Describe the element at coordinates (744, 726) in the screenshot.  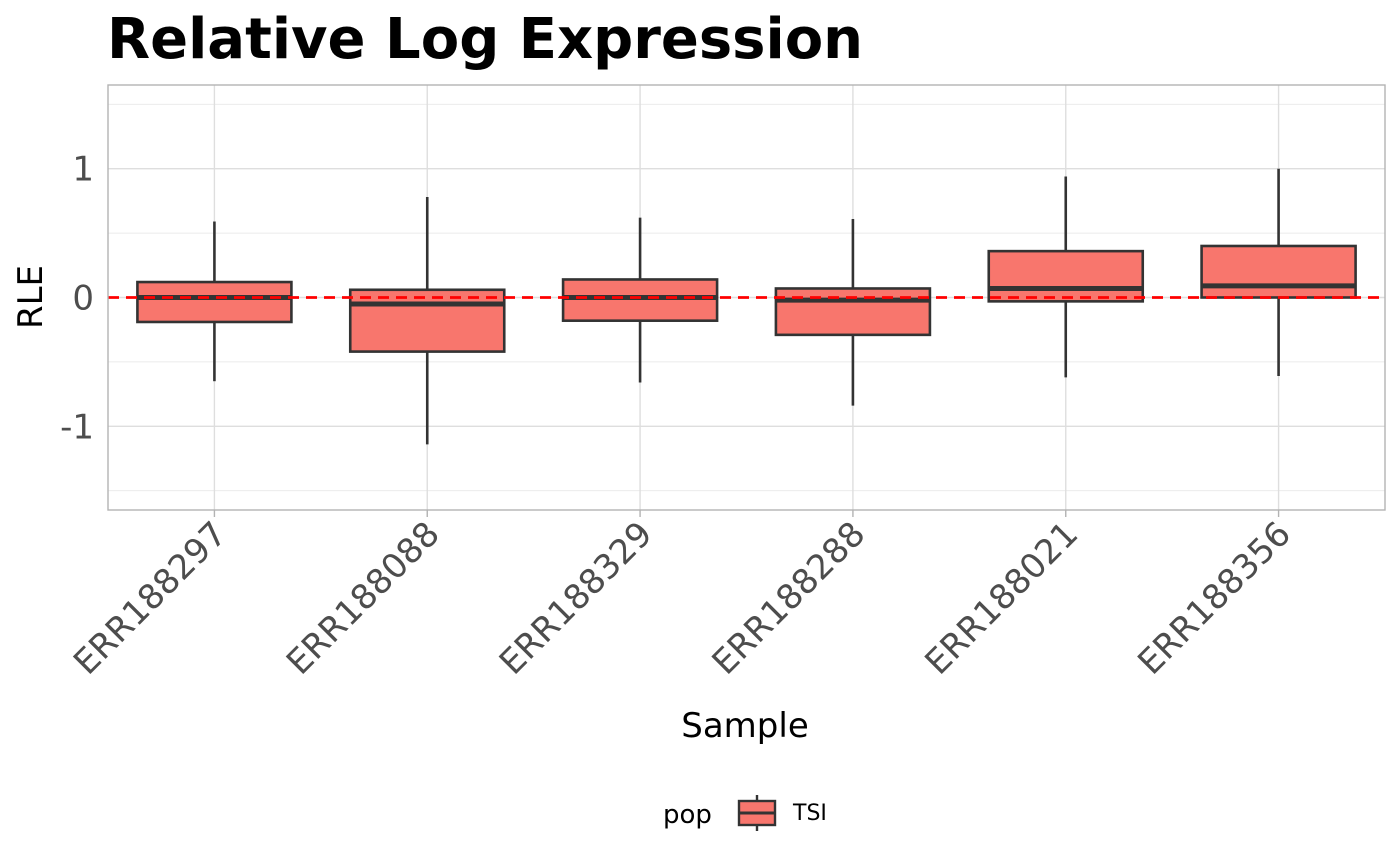
I see `x-axis-title: Sample` at that location.